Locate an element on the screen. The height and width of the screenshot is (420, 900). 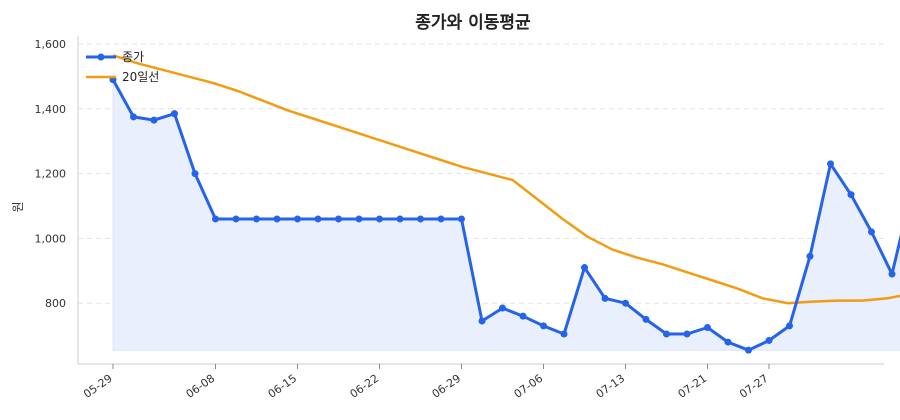
legend-label-close: 종가 is located at coordinates (133, 57).